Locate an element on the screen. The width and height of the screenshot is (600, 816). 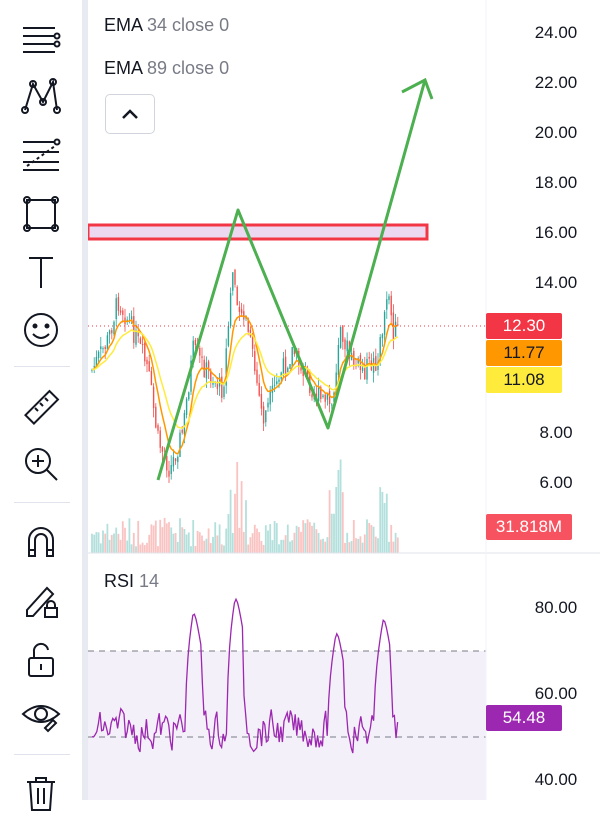
price-label: 16.00 is located at coordinates (556, 232).